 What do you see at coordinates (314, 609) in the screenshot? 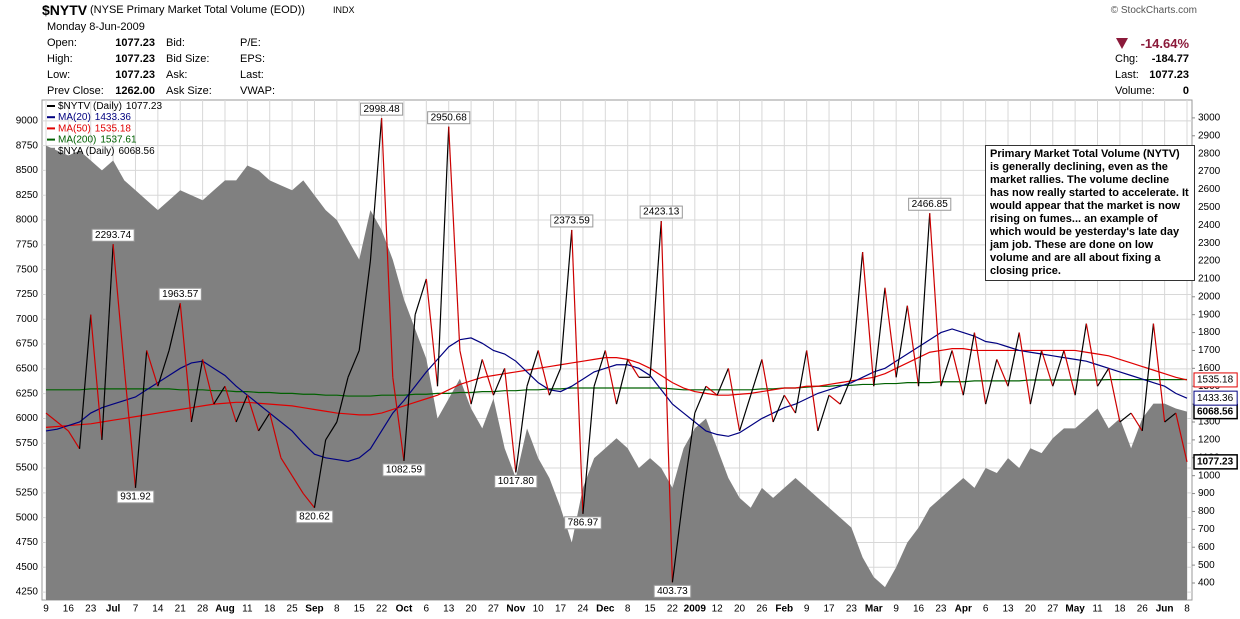
I see `x-tick-label: Sep` at bounding box center [314, 609].